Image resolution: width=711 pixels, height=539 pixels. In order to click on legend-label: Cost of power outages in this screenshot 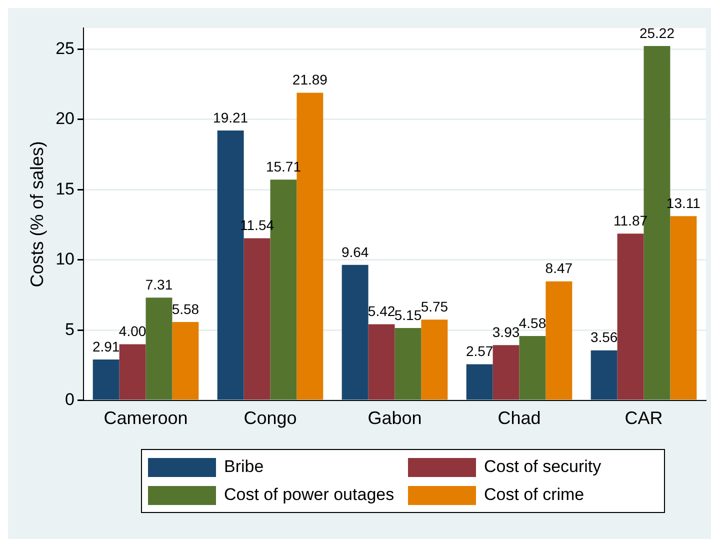, I will do `click(309, 495)`.